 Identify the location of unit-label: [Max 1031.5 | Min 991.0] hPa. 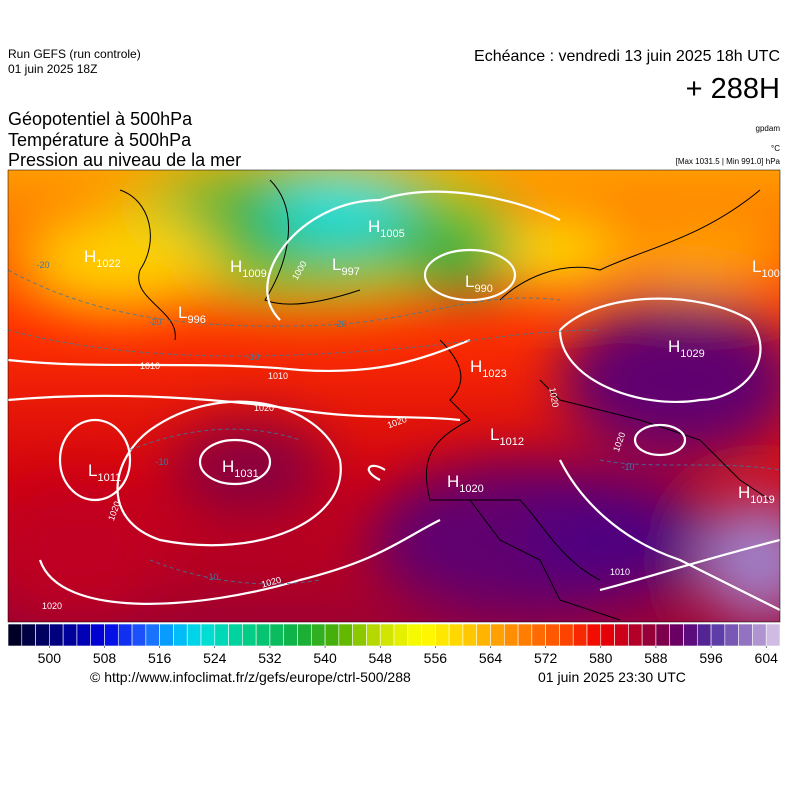
(728, 161).